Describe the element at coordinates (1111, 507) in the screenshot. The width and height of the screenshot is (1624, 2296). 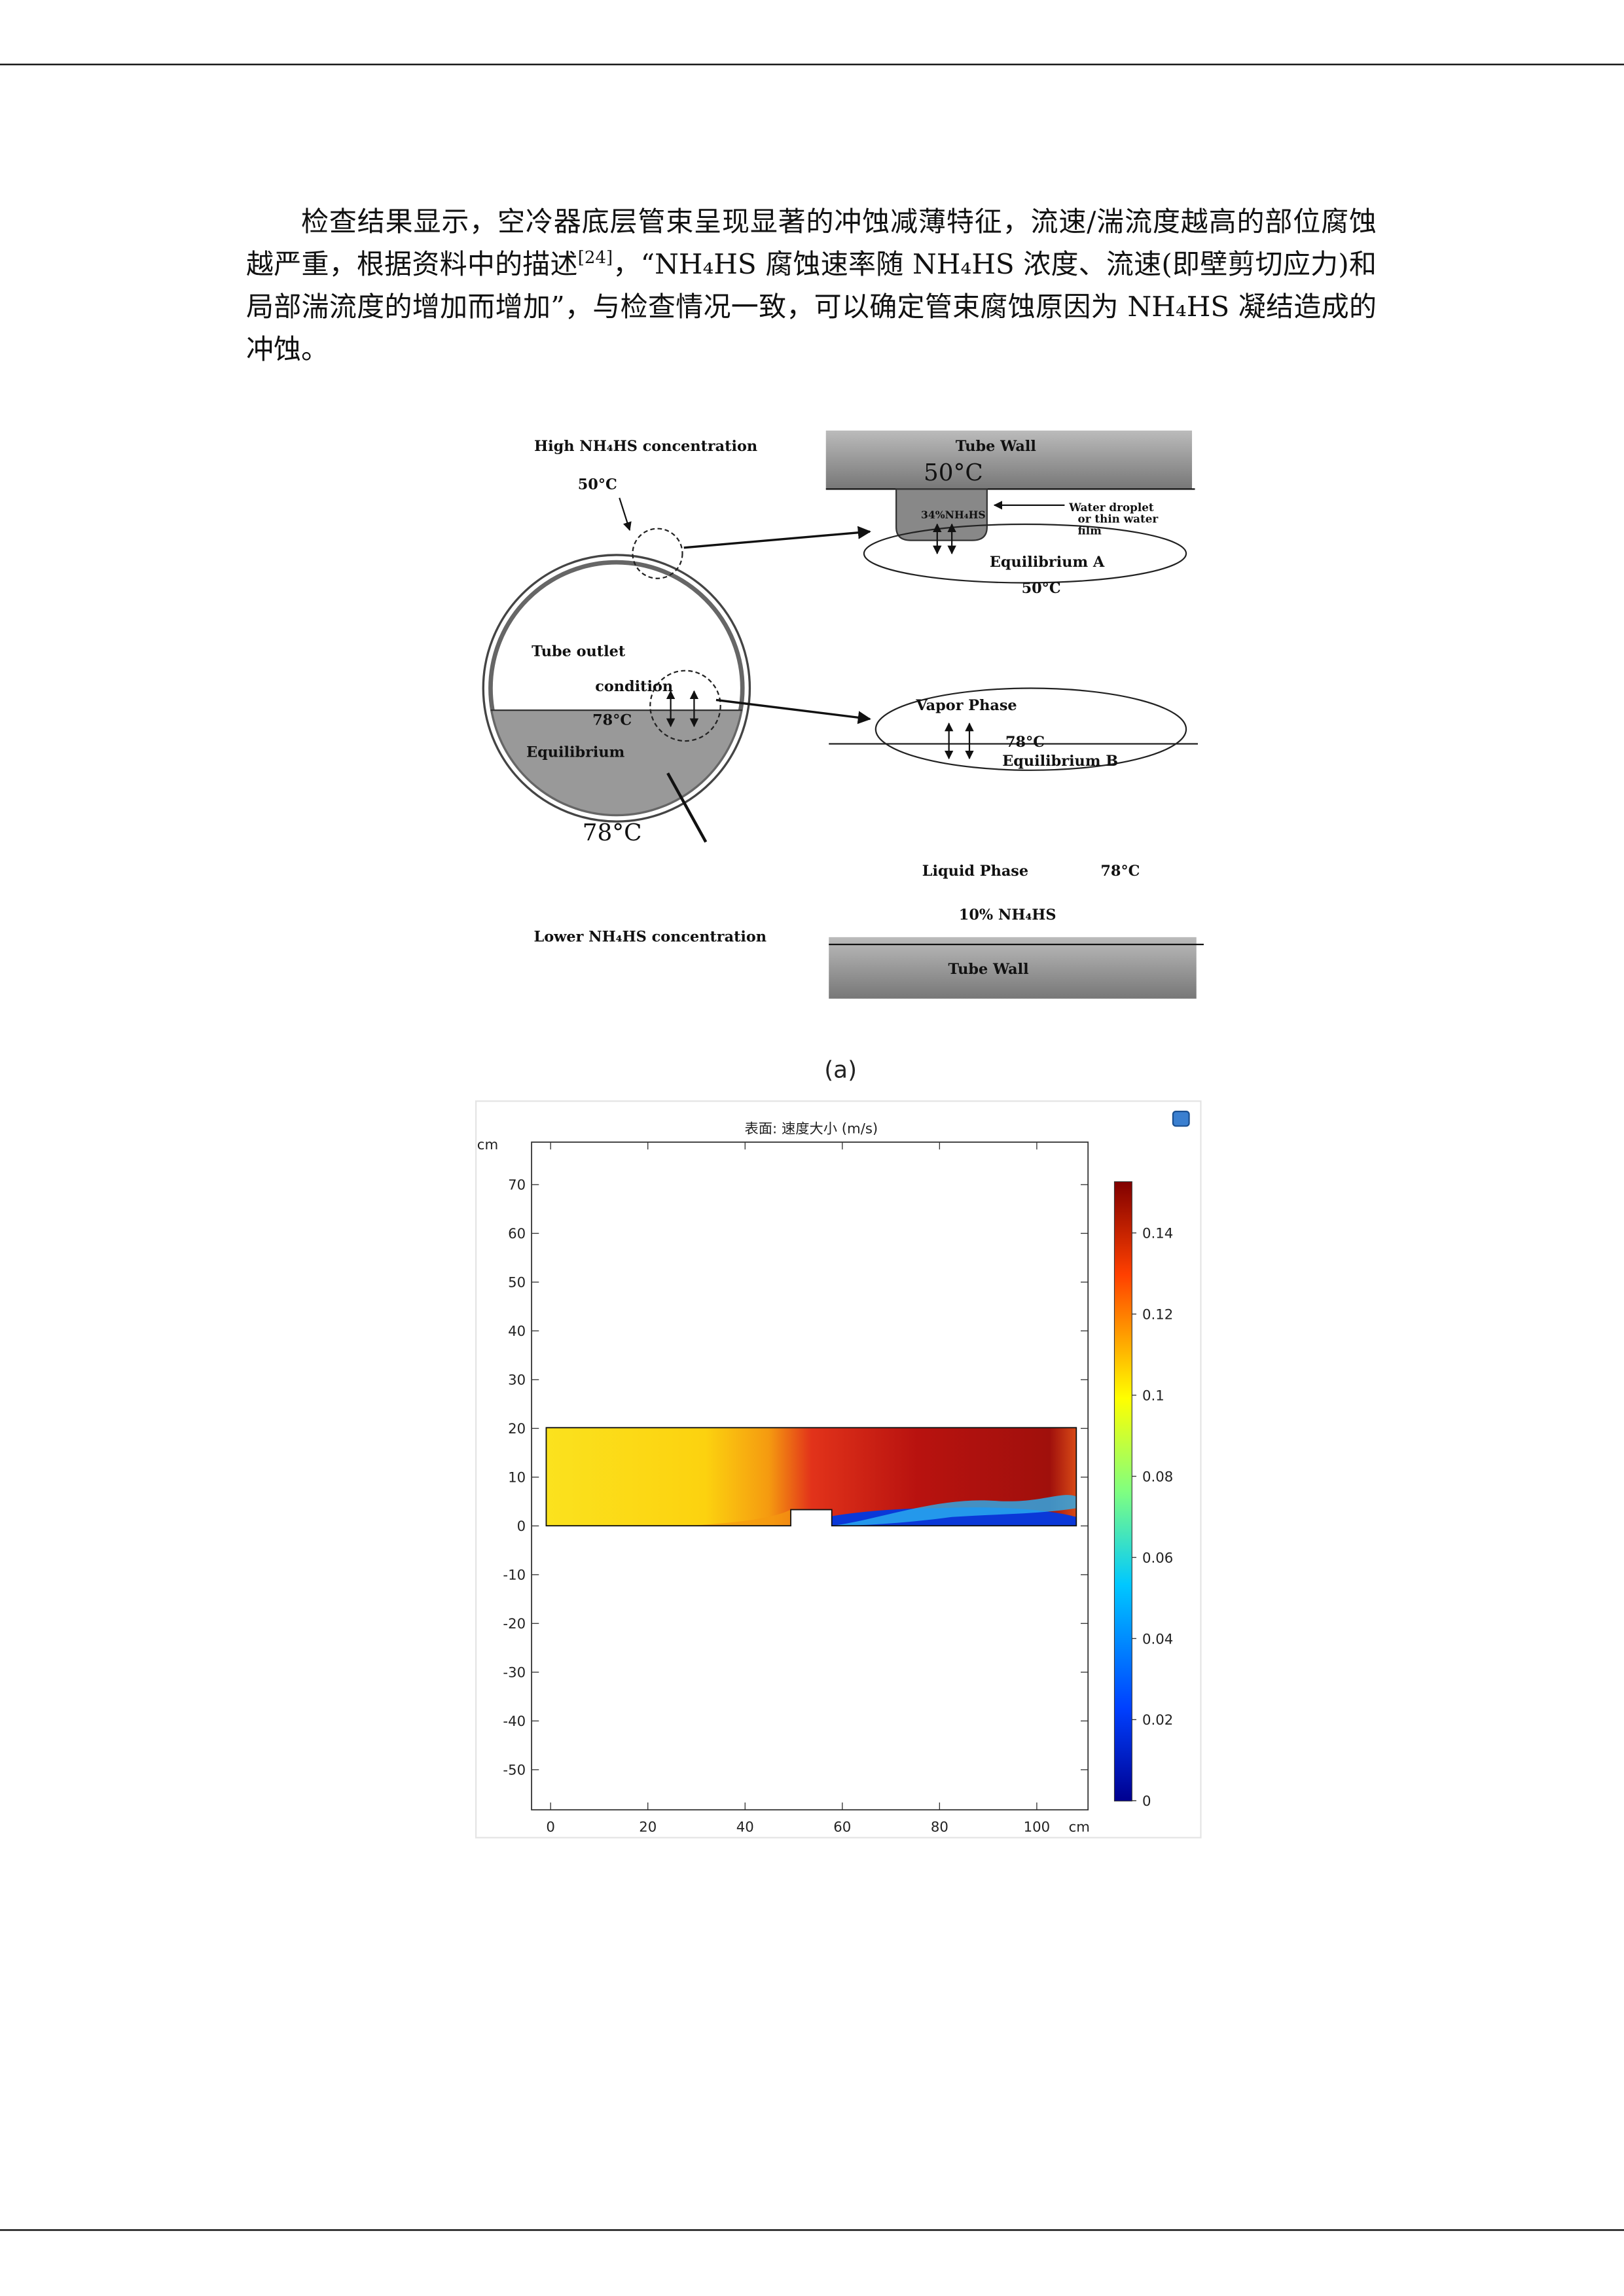
I see `label: Water droplet` at that location.